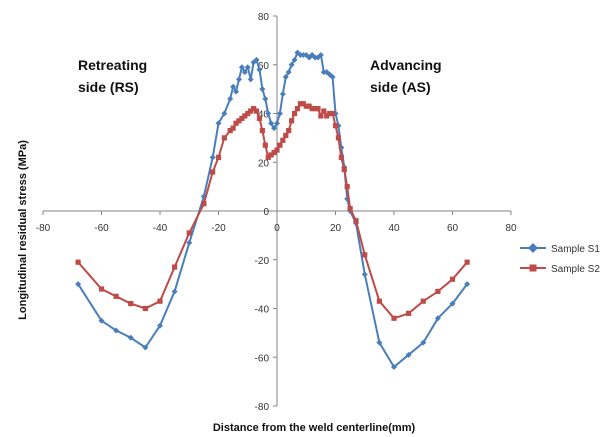 The width and height of the screenshot is (614, 437). Describe the element at coordinates (264, 163) in the screenshot. I see `y-tick-label: 20` at that location.